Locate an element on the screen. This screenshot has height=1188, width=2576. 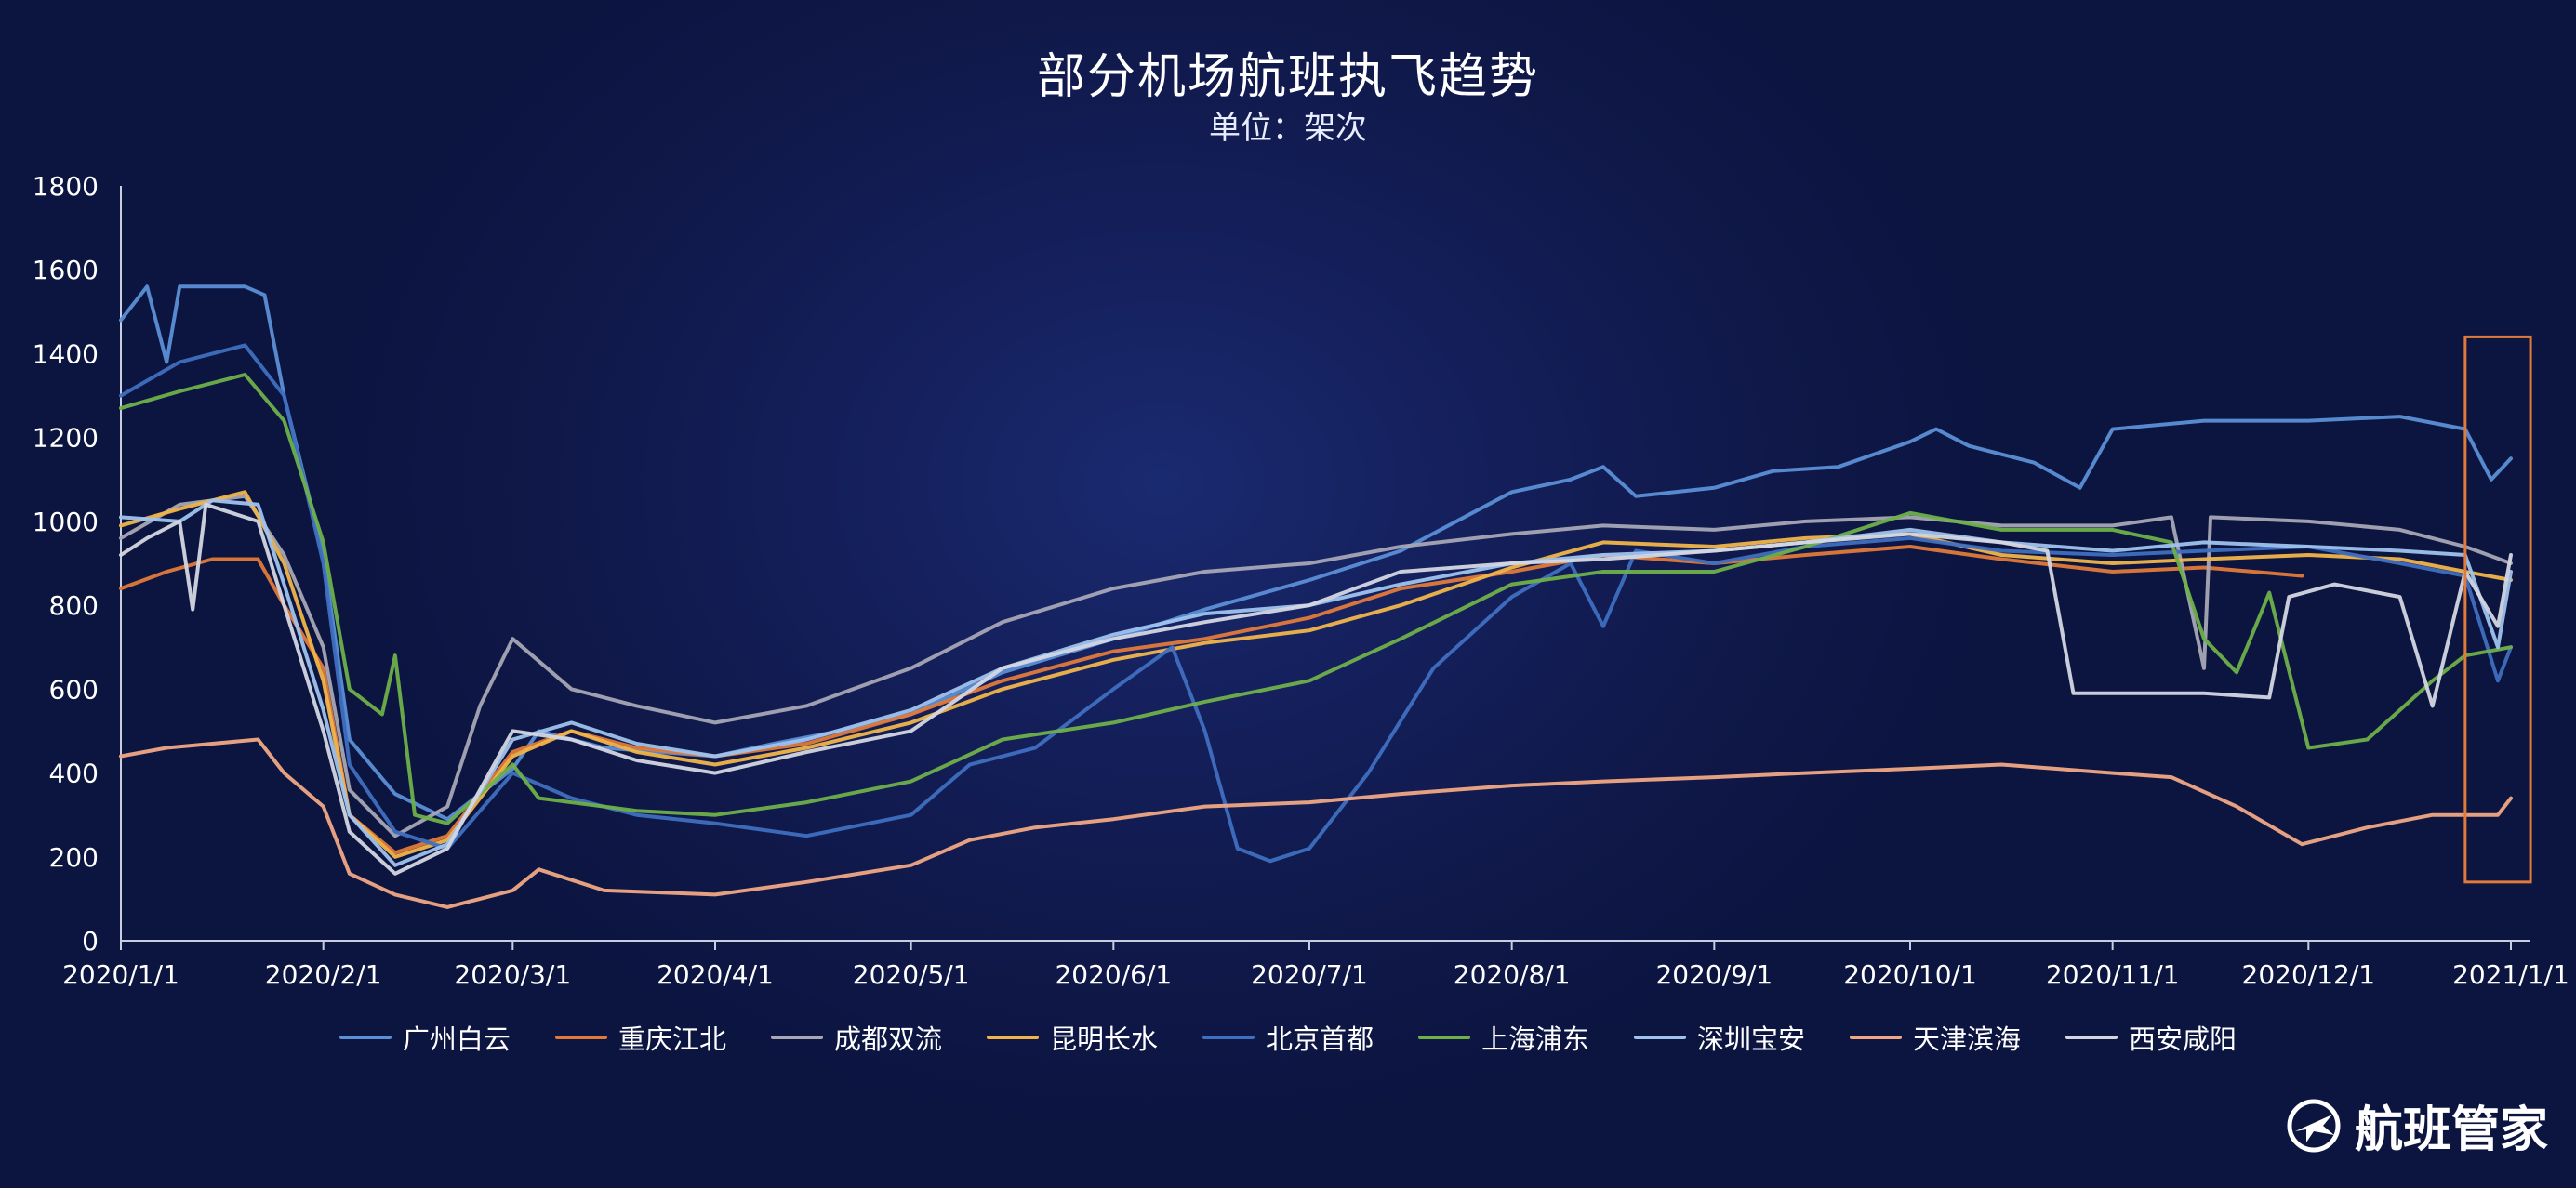
legend-label: 北京首都 is located at coordinates (1319, 1039).